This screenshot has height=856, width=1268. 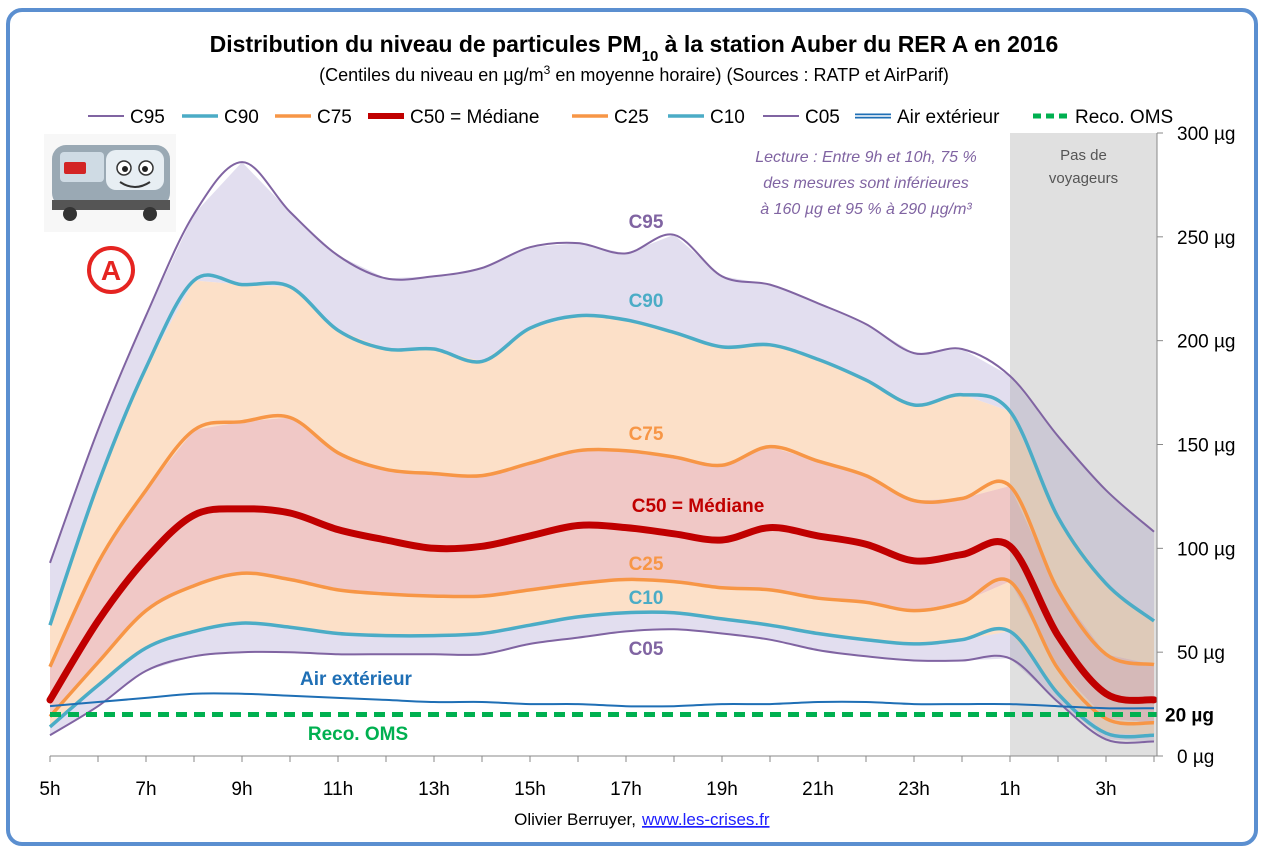 I want to click on legend-item: C75, so click(x=334, y=117).